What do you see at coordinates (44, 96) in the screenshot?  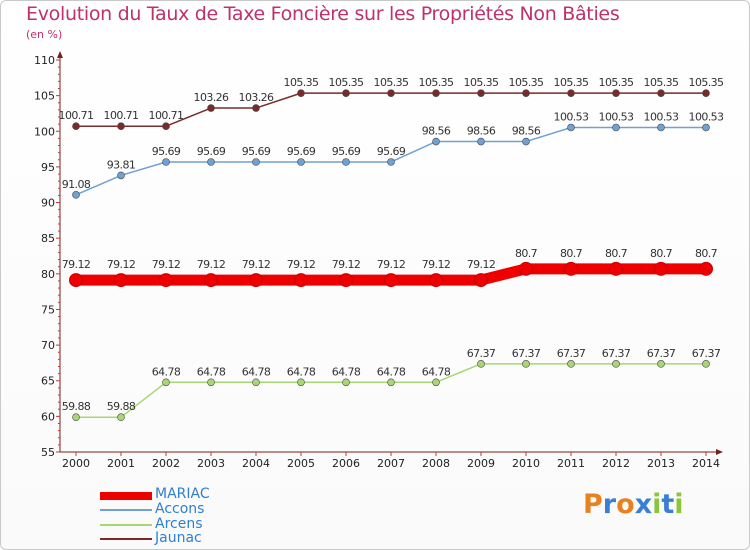 I see `y-tick-label: 105` at bounding box center [44, 96].